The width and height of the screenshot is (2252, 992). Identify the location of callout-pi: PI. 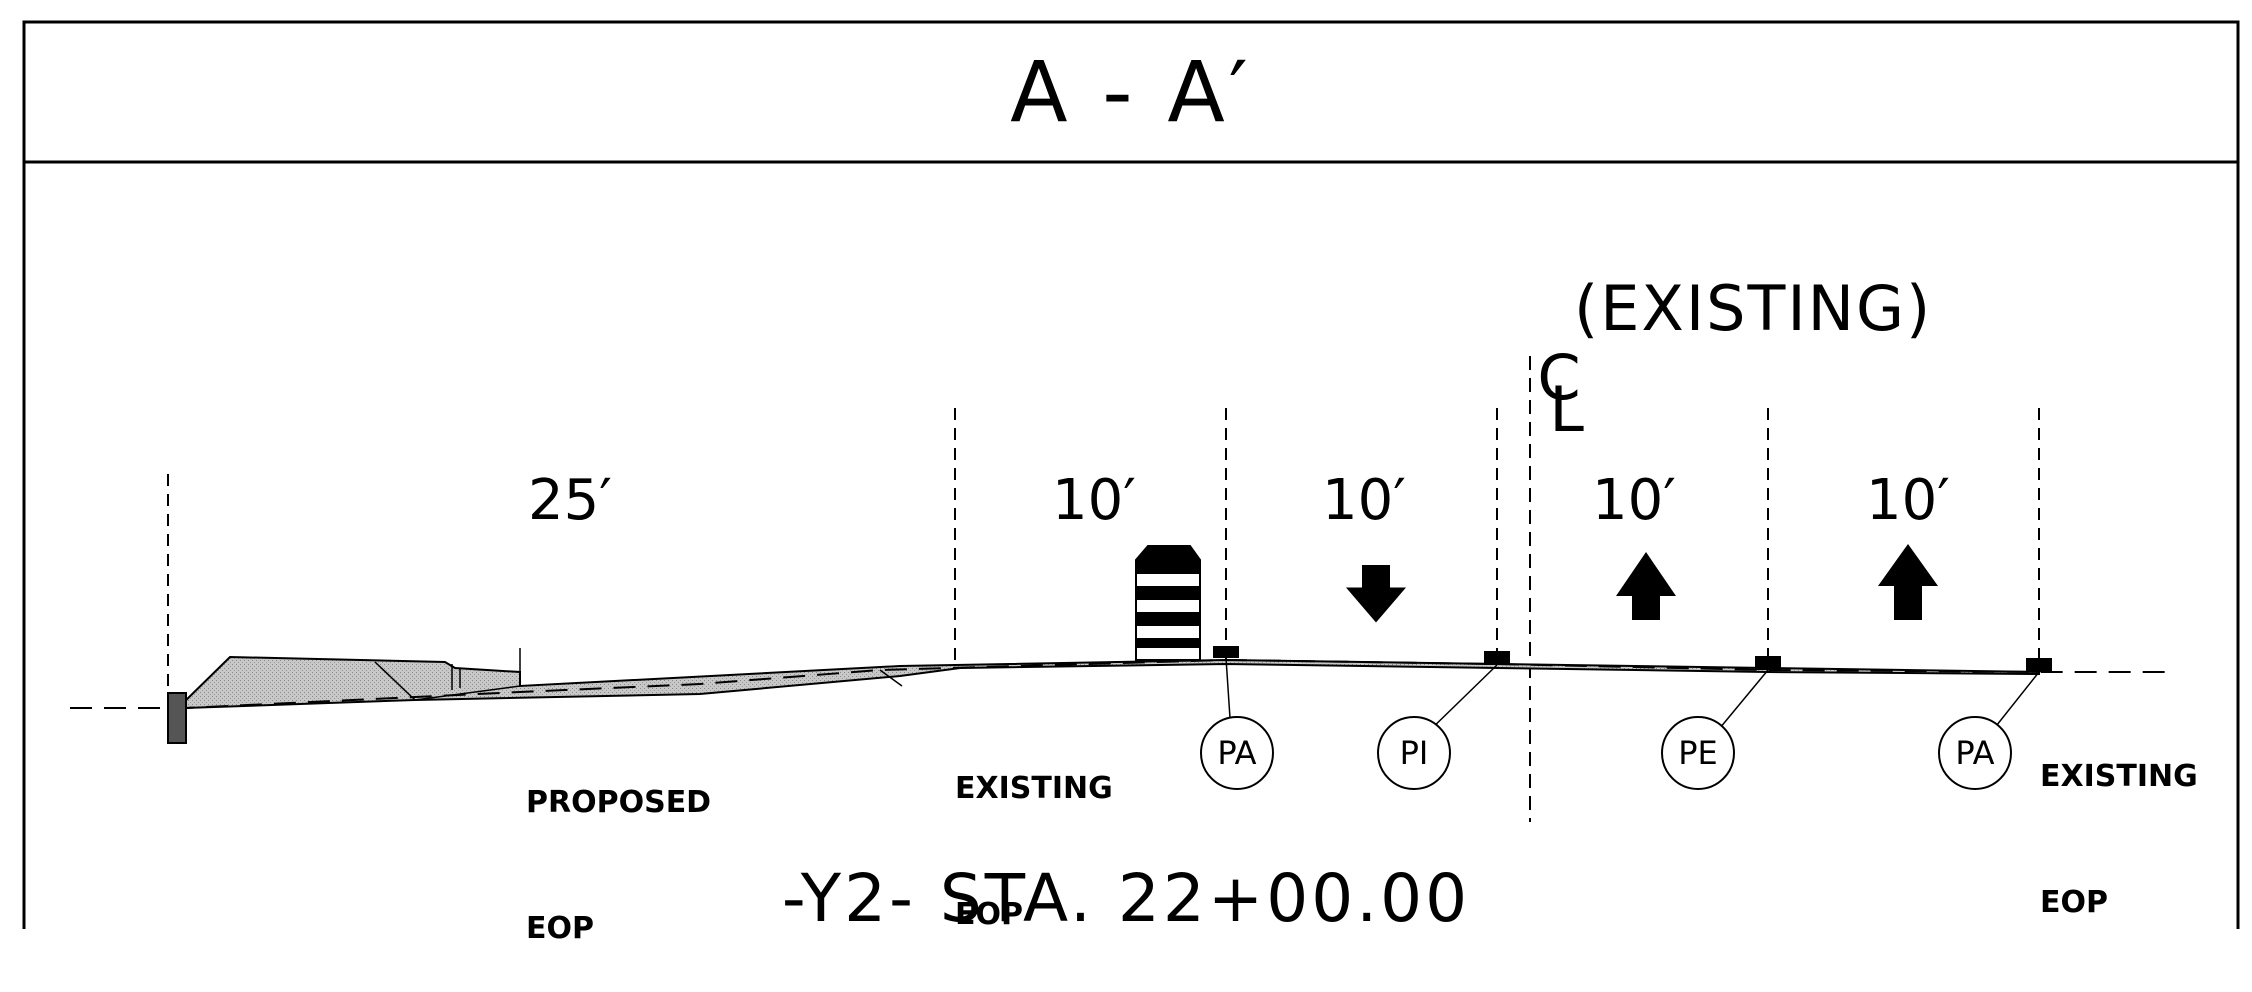
(1414, 753).